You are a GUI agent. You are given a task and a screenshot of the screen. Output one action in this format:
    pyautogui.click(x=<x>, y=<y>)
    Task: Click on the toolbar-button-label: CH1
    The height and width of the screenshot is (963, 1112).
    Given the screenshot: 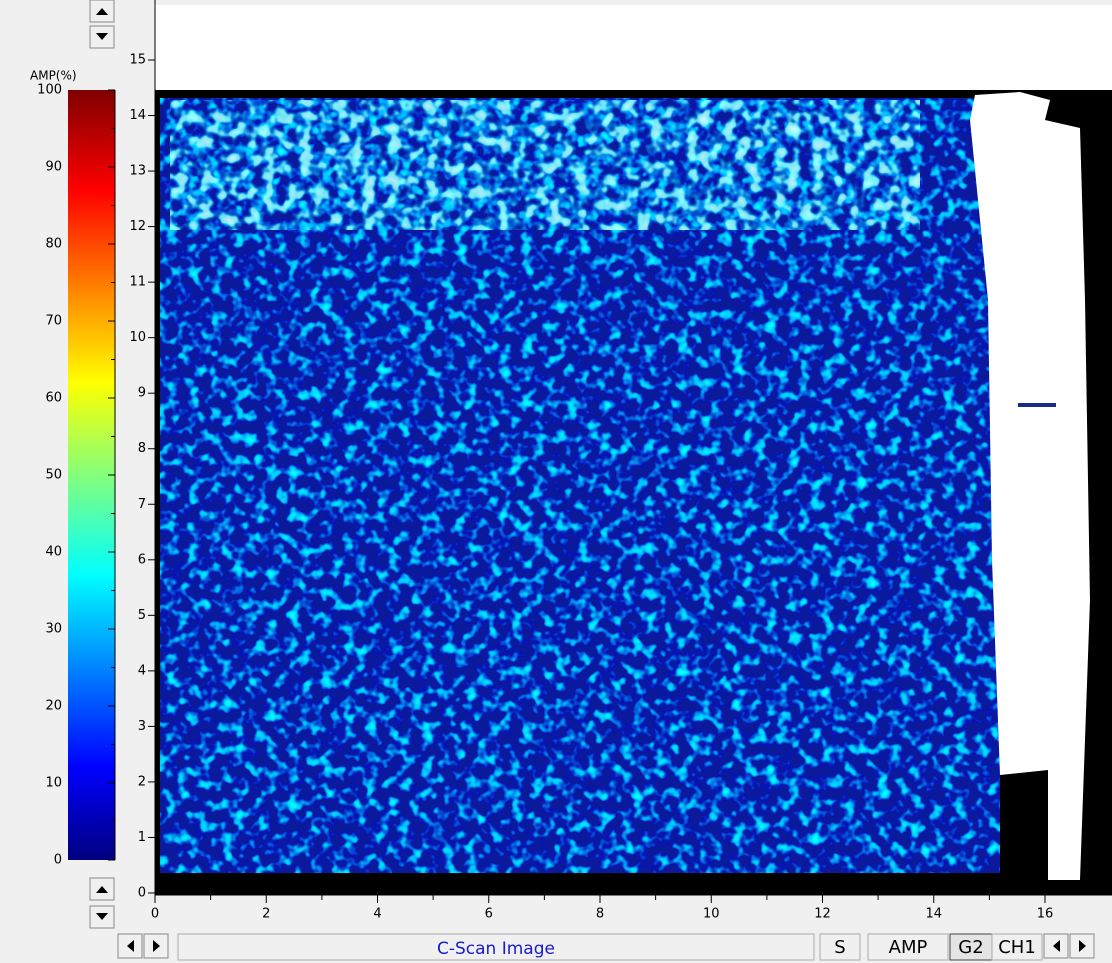 What is the action you would take?
    pyautogui.click(x=1017, y=947)
    